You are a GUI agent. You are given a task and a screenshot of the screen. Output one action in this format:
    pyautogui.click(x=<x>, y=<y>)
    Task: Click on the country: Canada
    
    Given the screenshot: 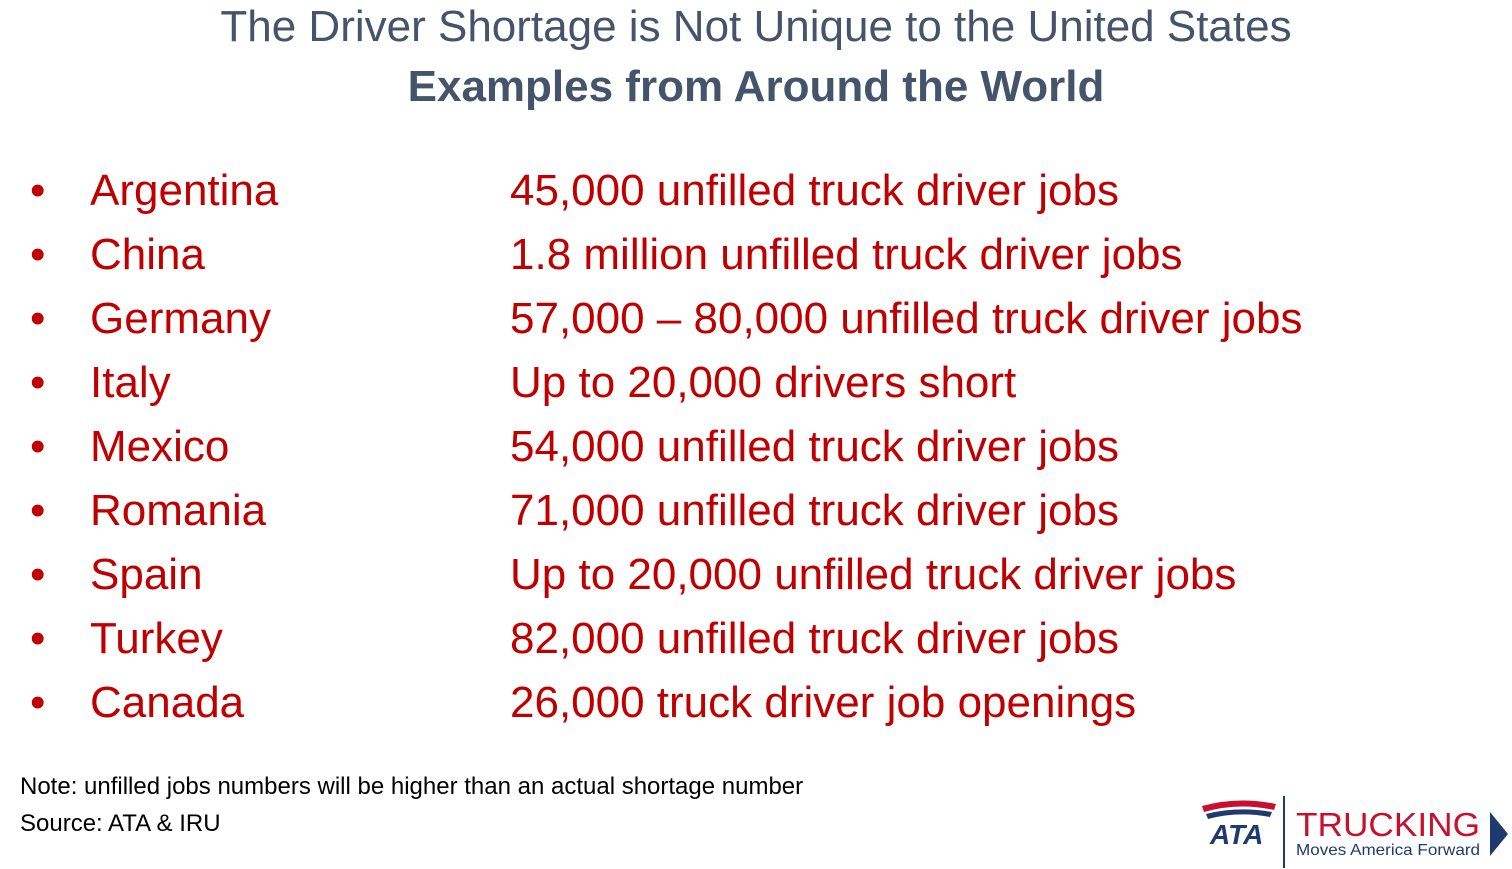 What is the action you would take?
    pyautogui.click(x=167, y=702)
    